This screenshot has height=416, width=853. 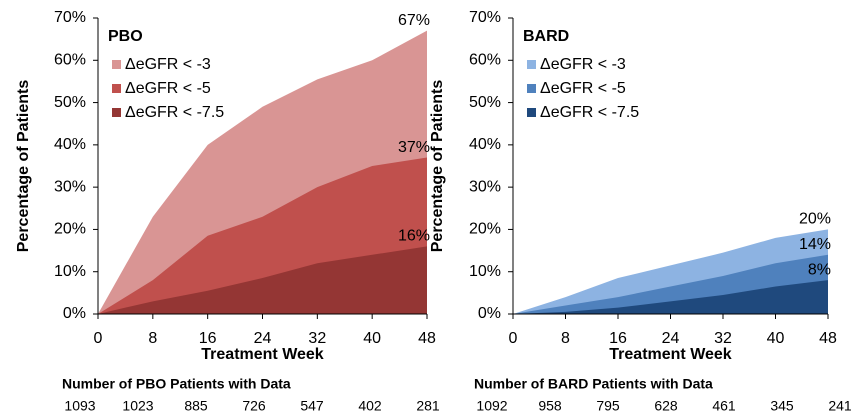 What do you see at coordinates (414, 147) in the screenshot?
I see `value-label: 37%` at bounding box center [414, 147].